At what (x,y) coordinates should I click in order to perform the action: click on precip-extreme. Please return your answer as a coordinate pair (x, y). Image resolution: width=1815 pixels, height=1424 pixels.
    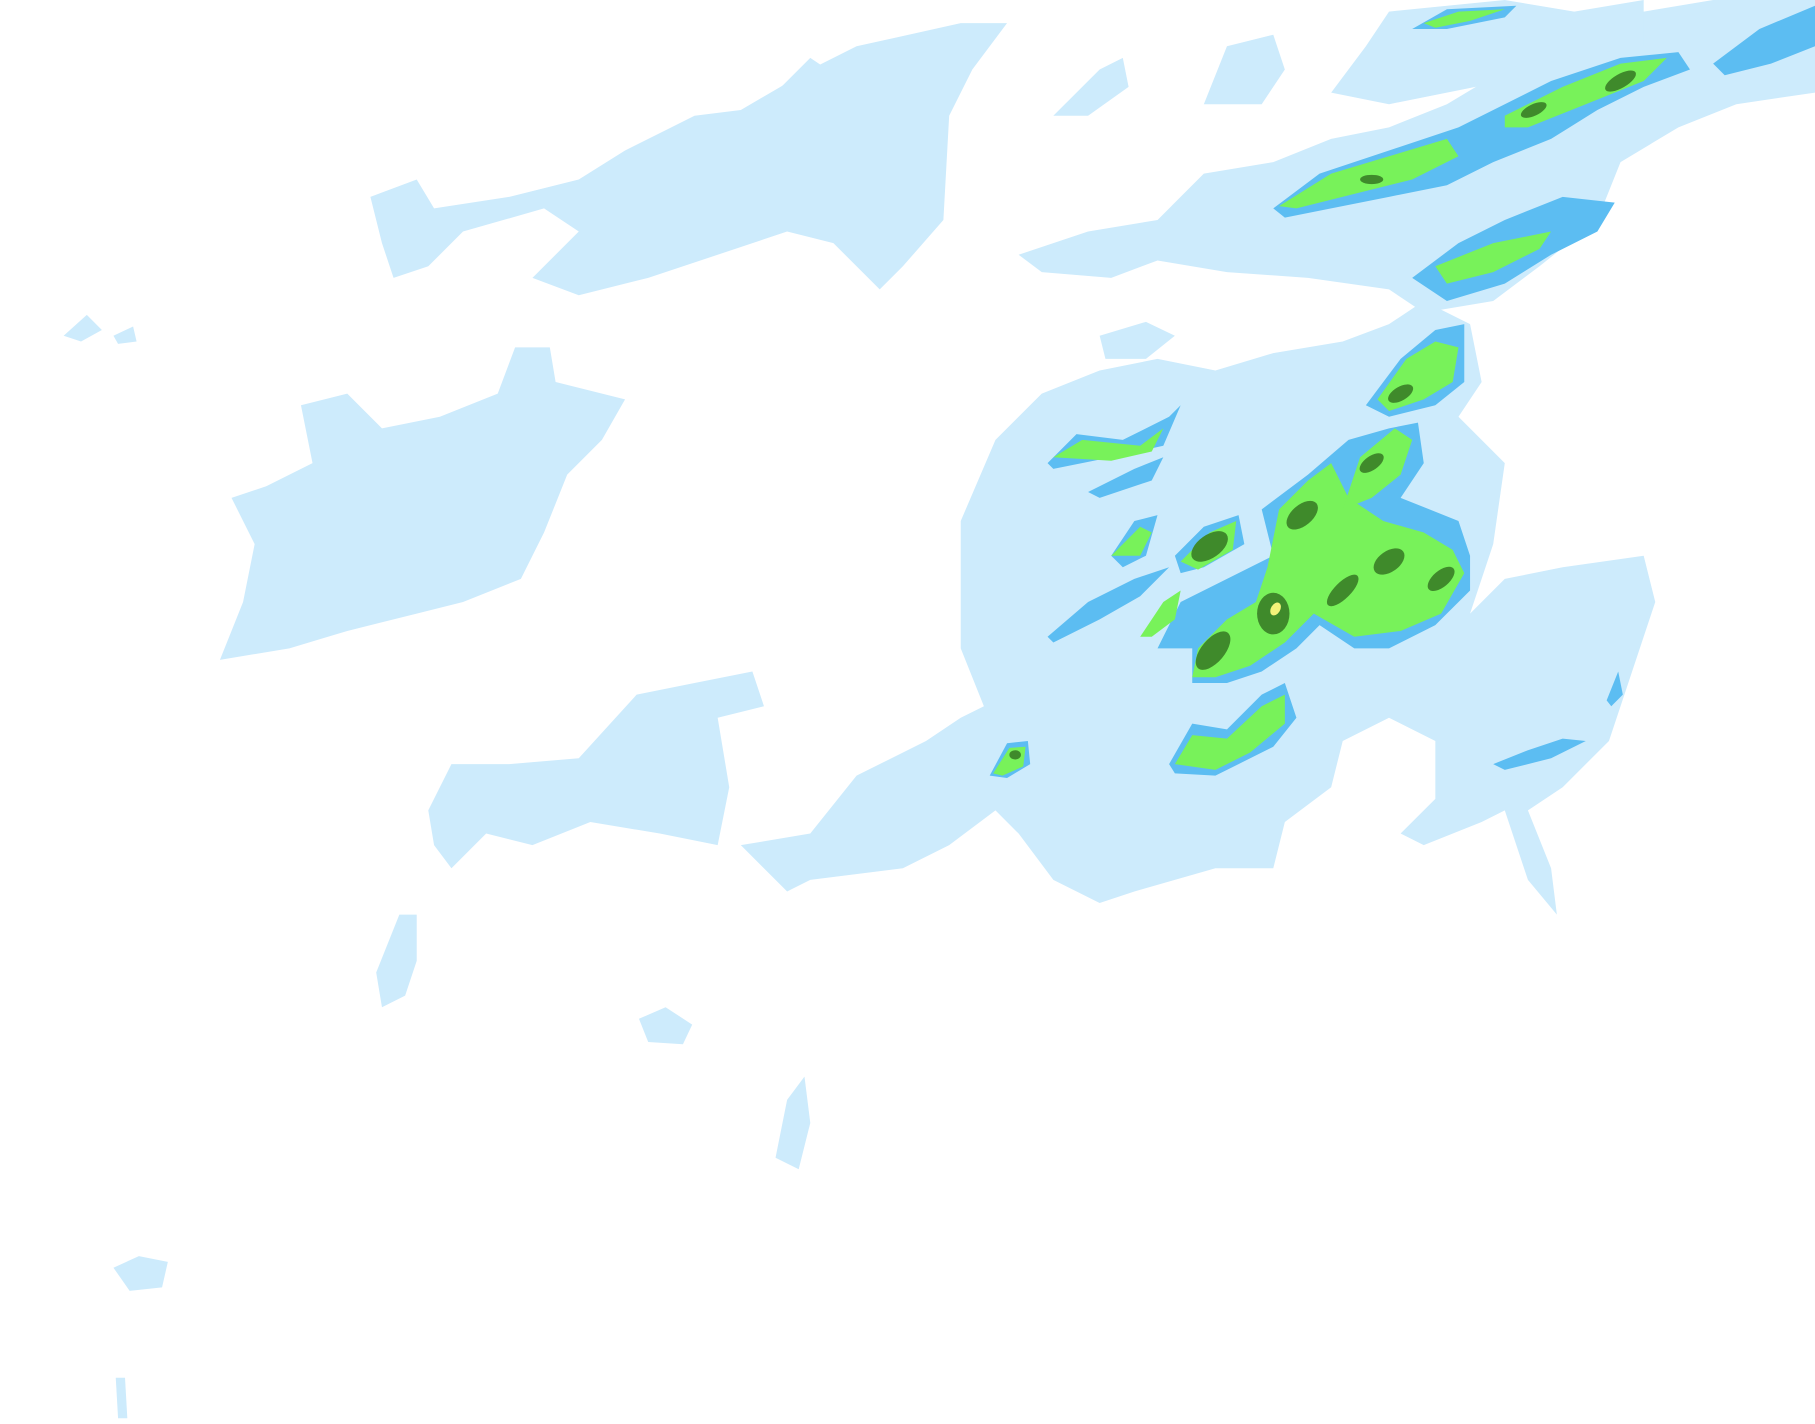
    Looking at the image, I should click on (1275, 609).